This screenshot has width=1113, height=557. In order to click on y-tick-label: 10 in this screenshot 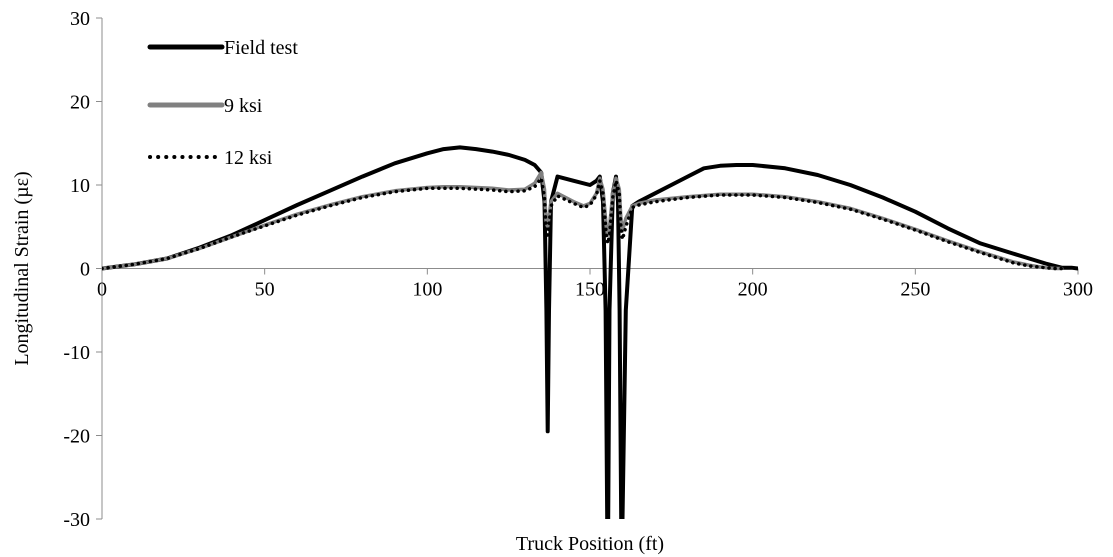, I will do `click(80, 186)`.